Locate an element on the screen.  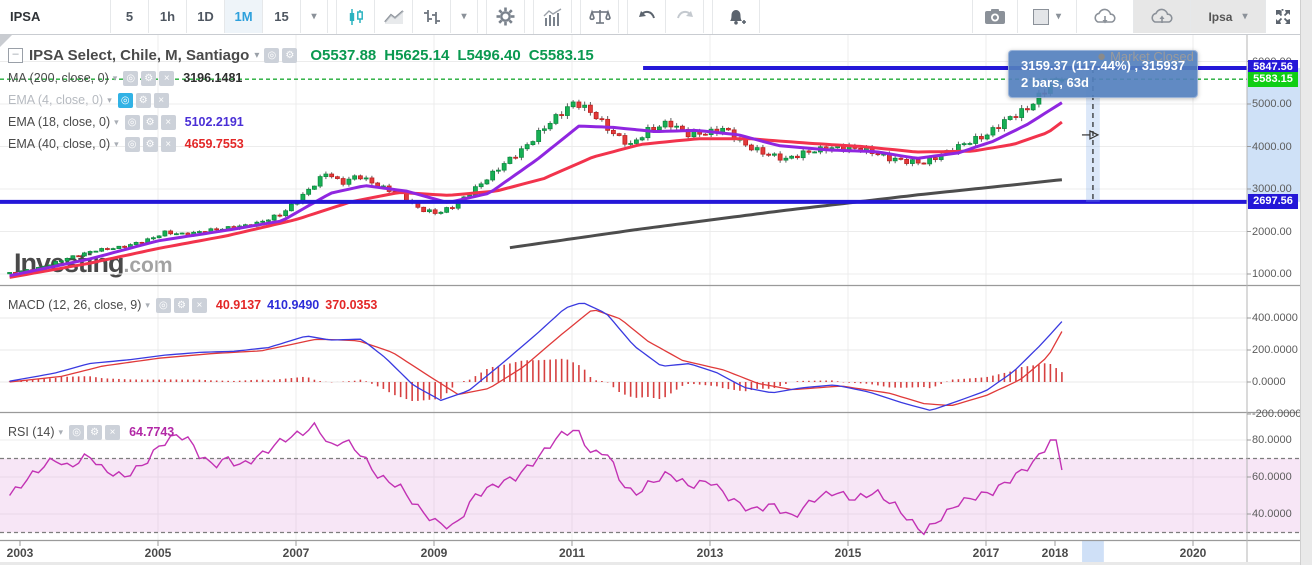
template-select-button: Ipsa ▾ is located at coordinates (1227, 16).